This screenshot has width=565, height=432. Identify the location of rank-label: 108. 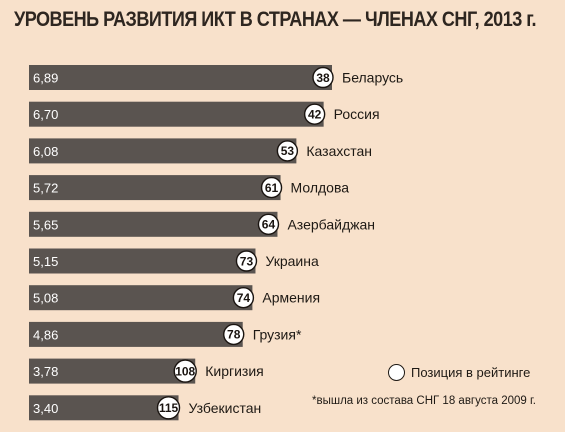
(185, 371).